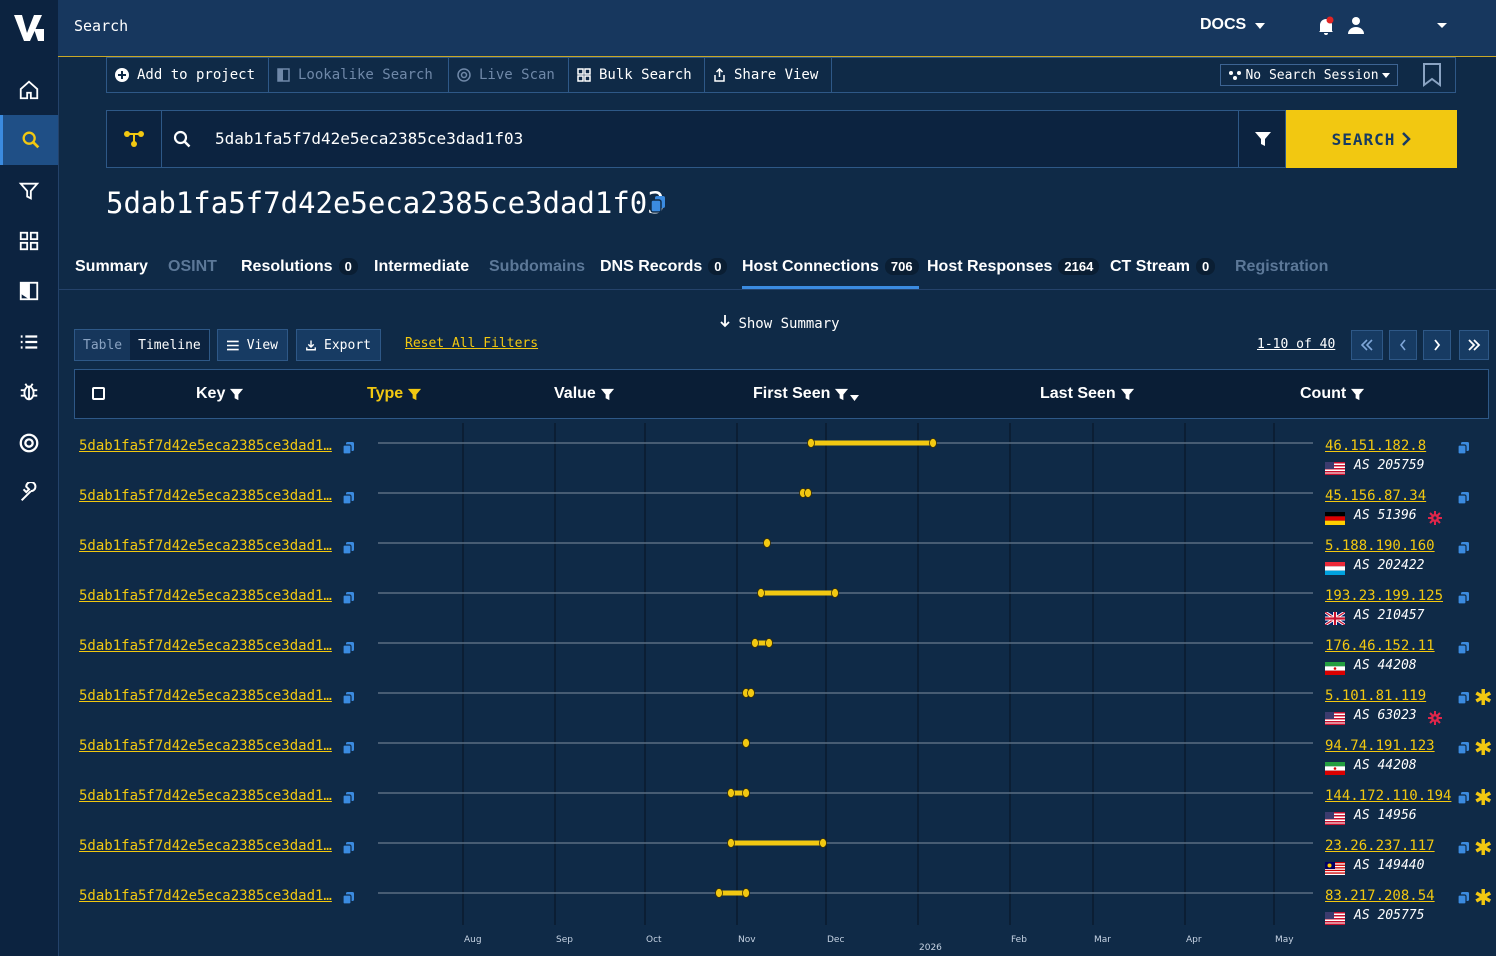  I want to click on copy-title-icon, so click(658, 206).